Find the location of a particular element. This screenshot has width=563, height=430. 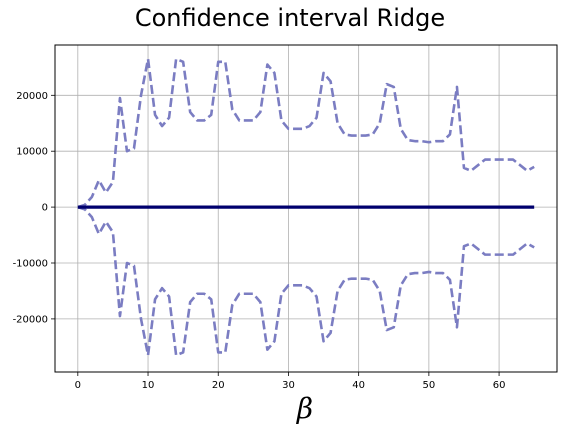

x-tick-label: 20 is located at coordinates (218, 385).